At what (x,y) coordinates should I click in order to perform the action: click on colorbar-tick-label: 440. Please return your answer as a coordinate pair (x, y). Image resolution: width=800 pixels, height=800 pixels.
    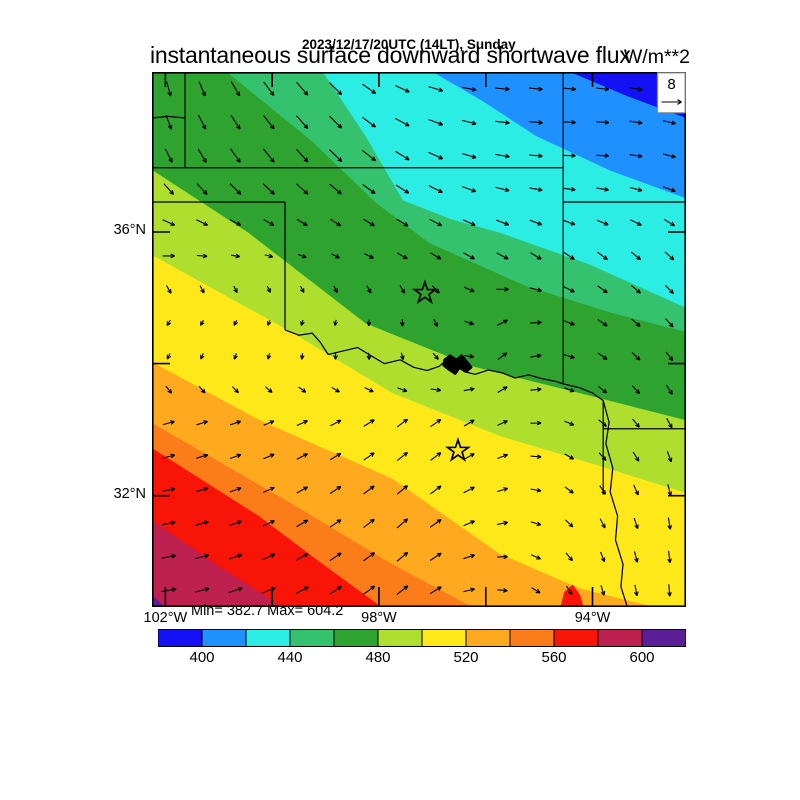
    Looking at the image, I should click on (290, 657).